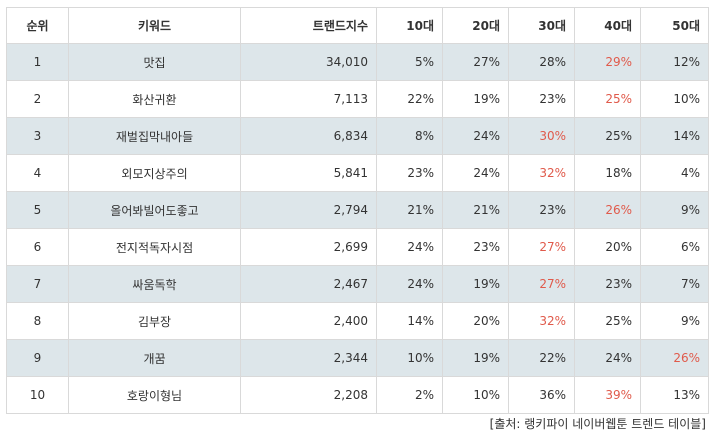 This screenshot has width=714, height=441. I want to click on header-age-30s: 30대, so click(541, 25).